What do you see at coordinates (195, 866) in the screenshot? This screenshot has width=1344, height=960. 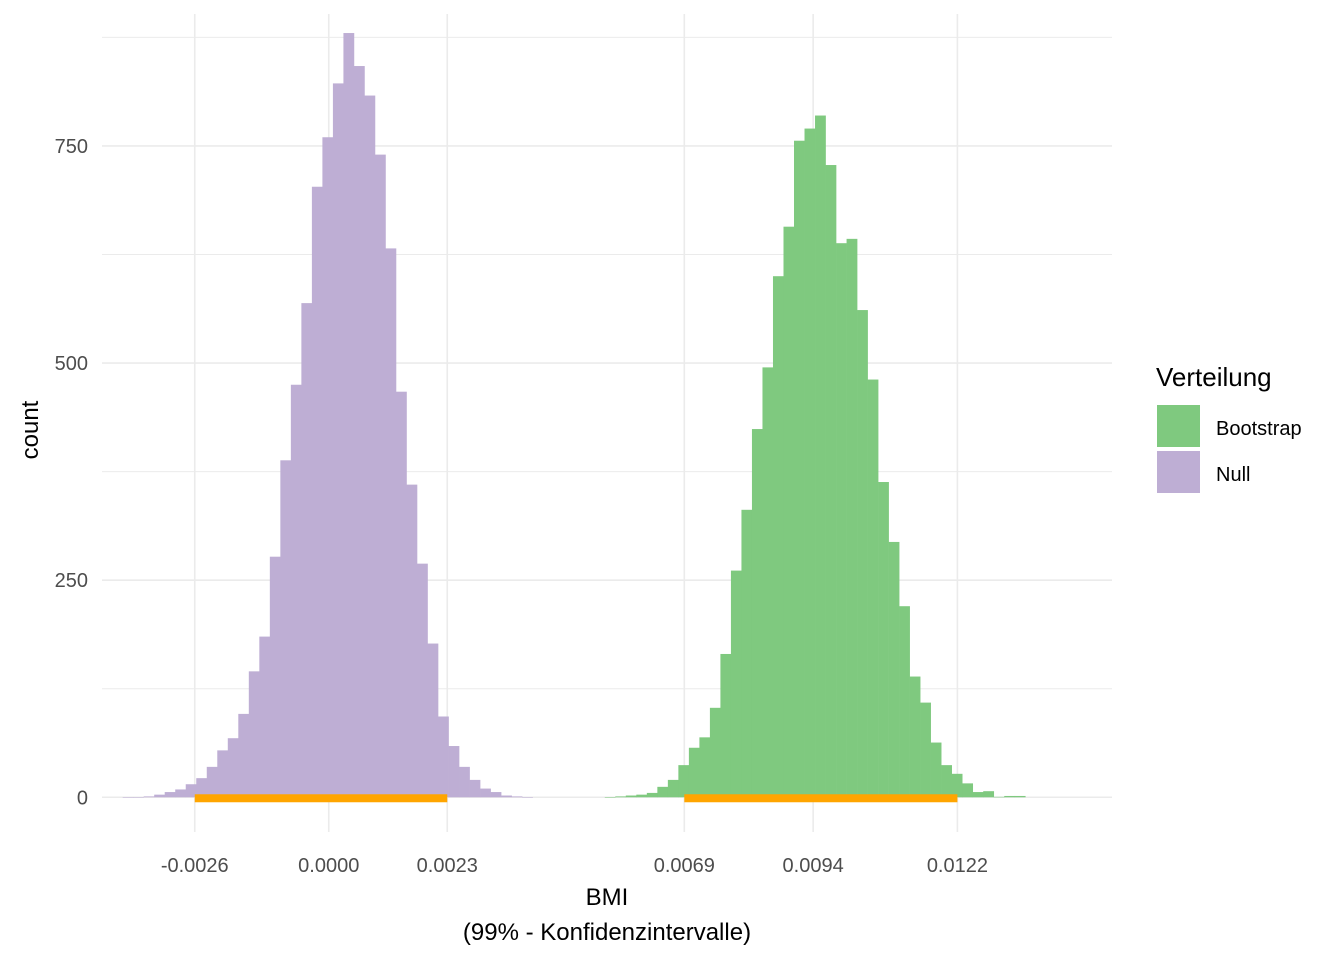 I see `x-tick-label: -0.0026` at bounding box center [195, 866].